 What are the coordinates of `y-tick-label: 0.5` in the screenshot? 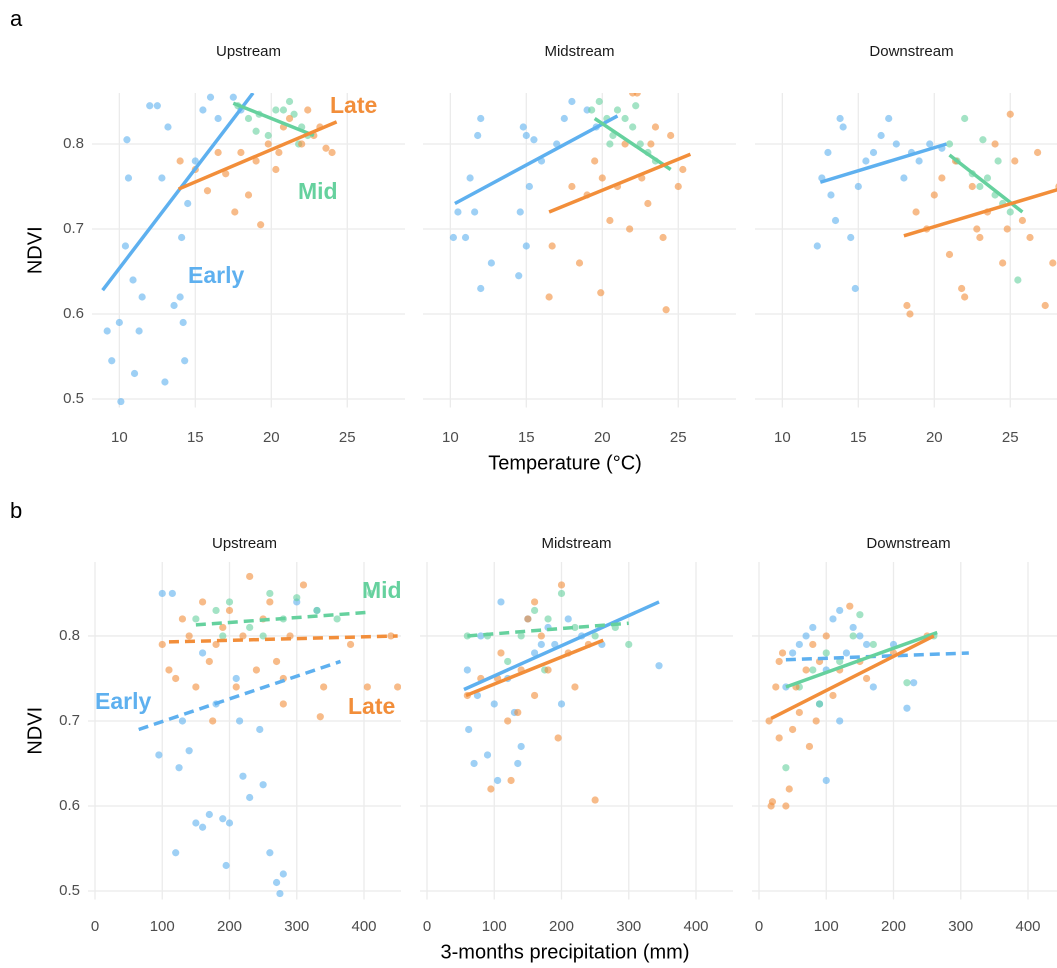 It's located at (73, 398).